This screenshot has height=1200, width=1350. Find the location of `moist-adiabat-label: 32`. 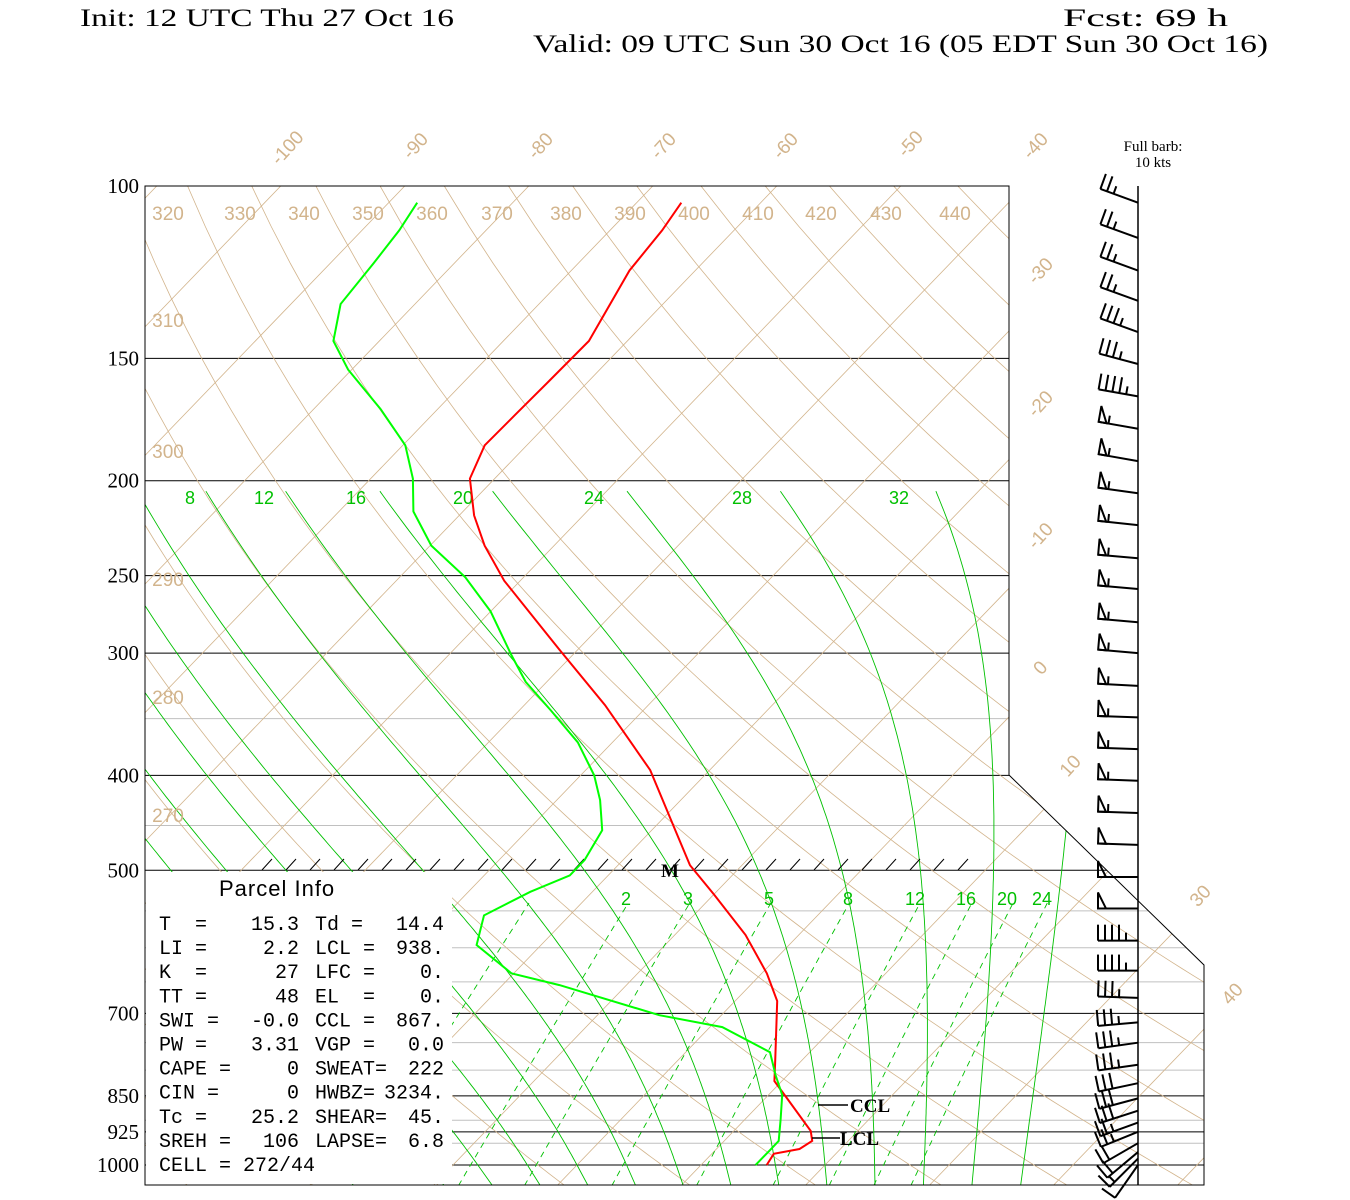

moist-adiabat-label: 32 is located at coordinates (899, 498).